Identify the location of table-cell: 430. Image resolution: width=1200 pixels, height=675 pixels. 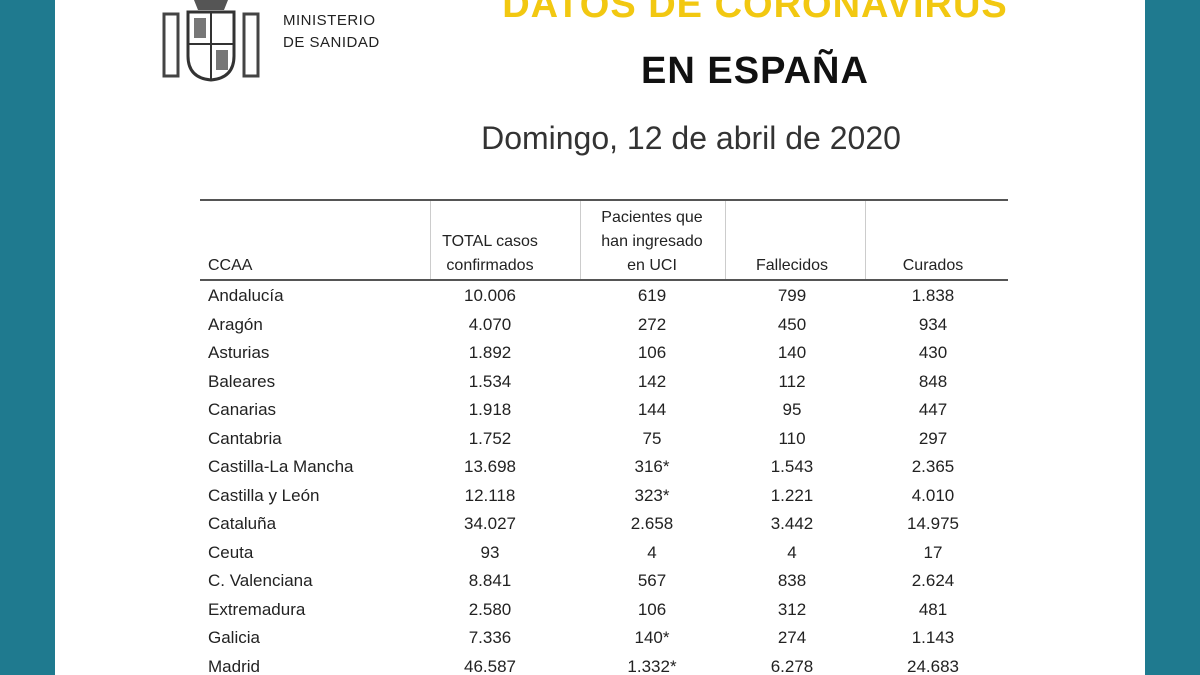
(933, 352).